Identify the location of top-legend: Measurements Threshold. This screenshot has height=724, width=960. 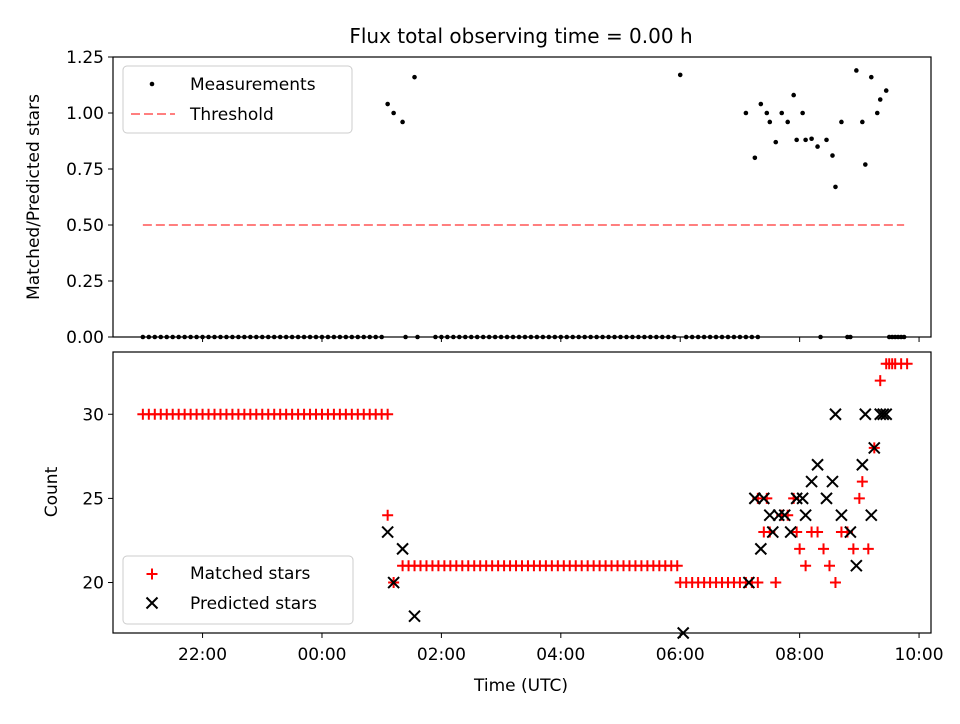
(237, 99).